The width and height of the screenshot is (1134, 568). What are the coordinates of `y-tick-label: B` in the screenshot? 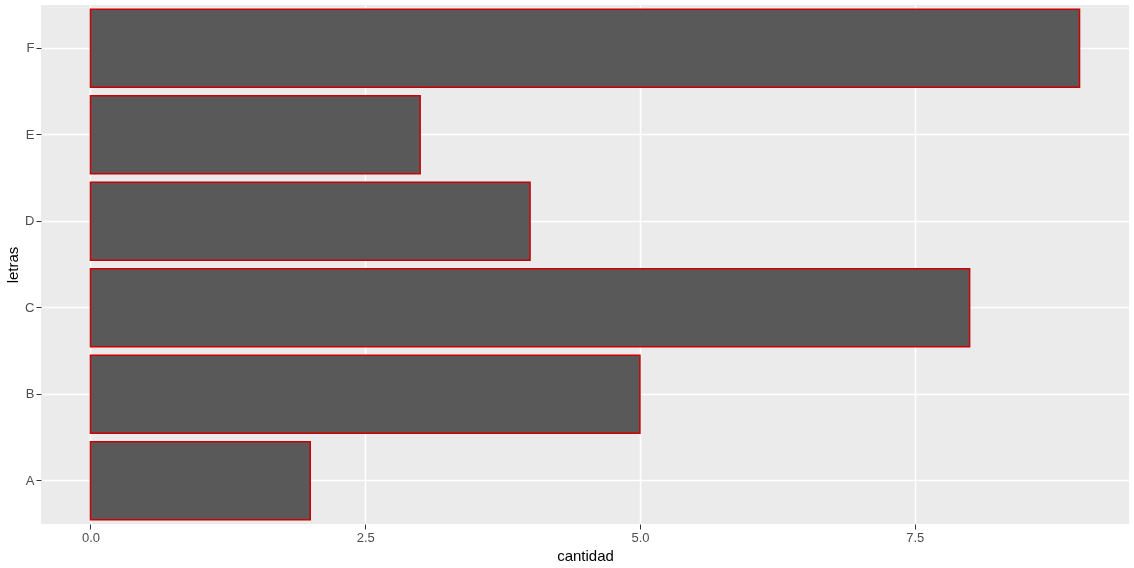 It's located at (30, 394).